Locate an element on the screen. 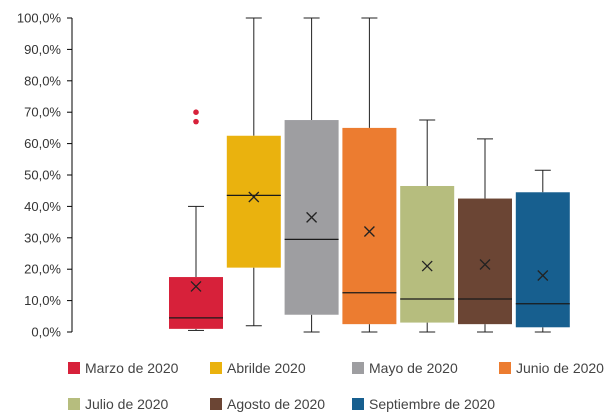  legend-item: Julio de 2020 is located at coordinates (118, 404).